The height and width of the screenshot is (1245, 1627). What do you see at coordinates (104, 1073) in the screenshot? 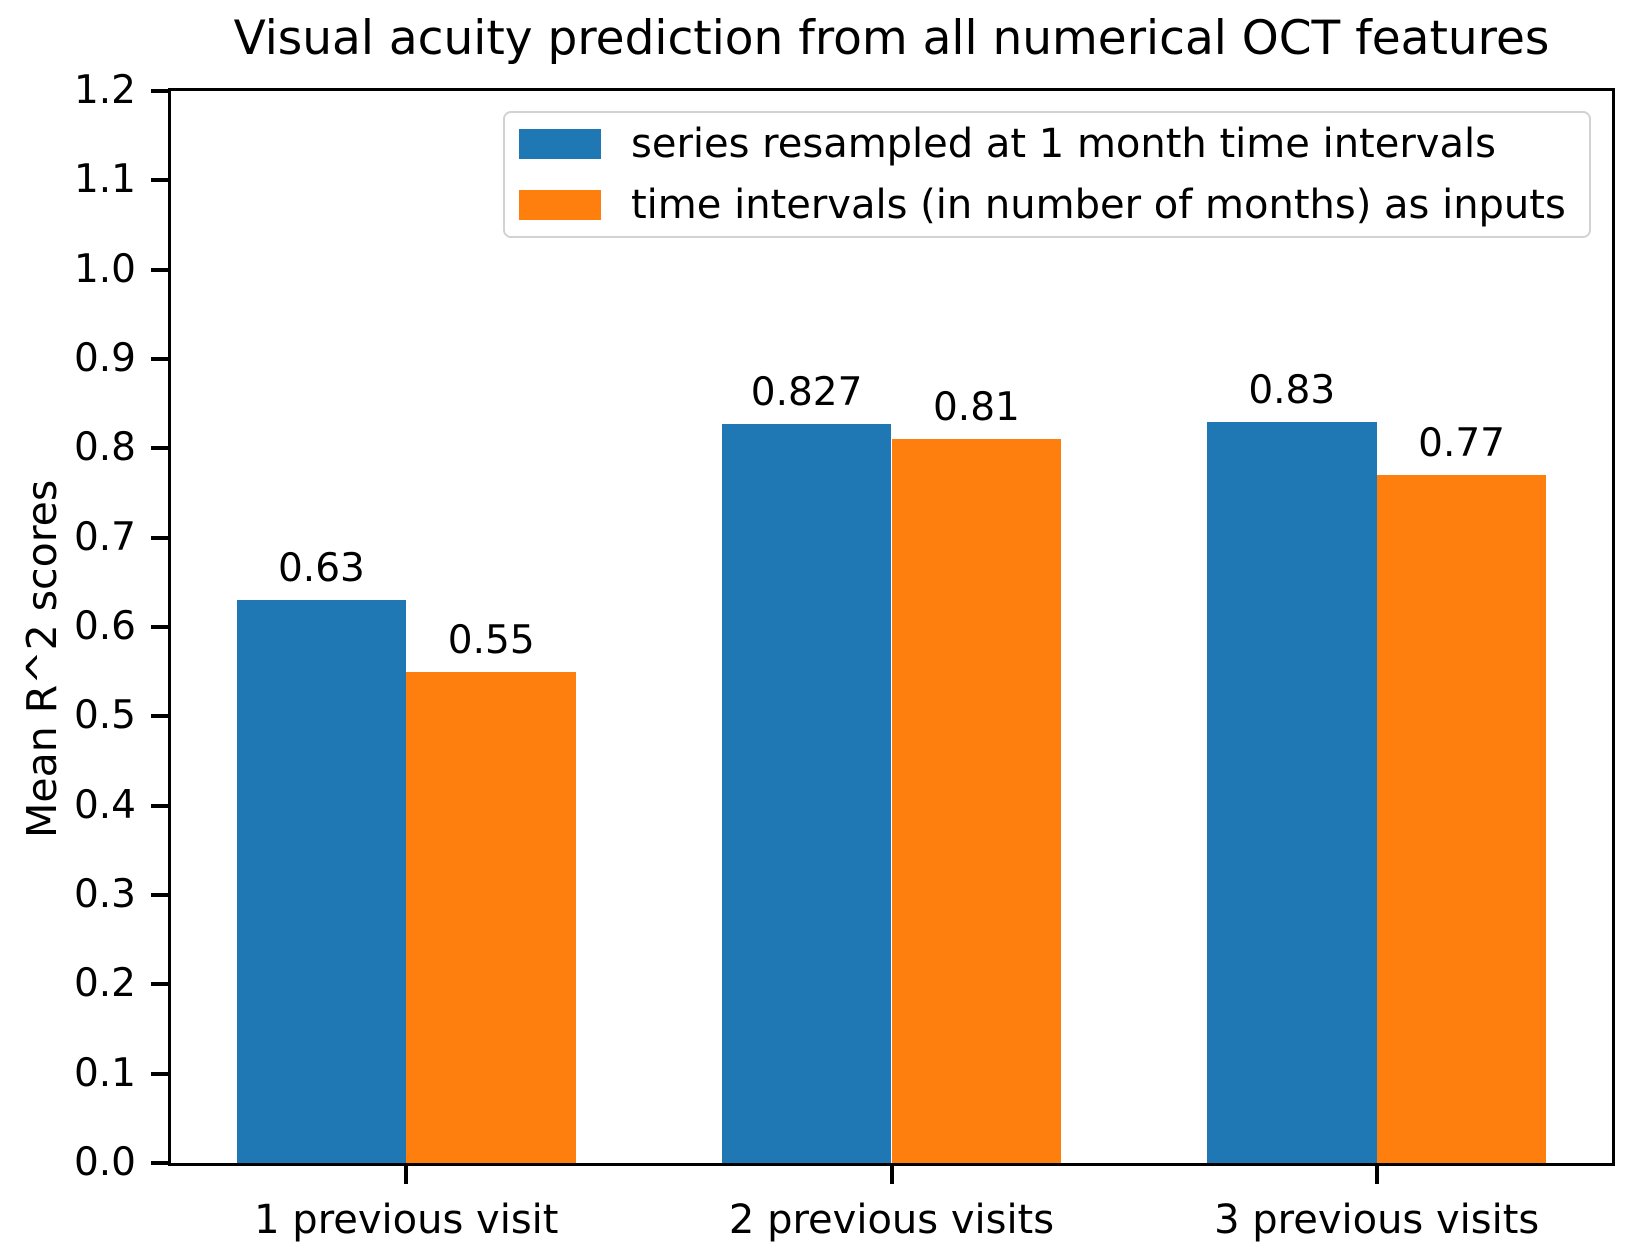
I see `y-tick-label: 0.1` at bounding box center [104, 1073].